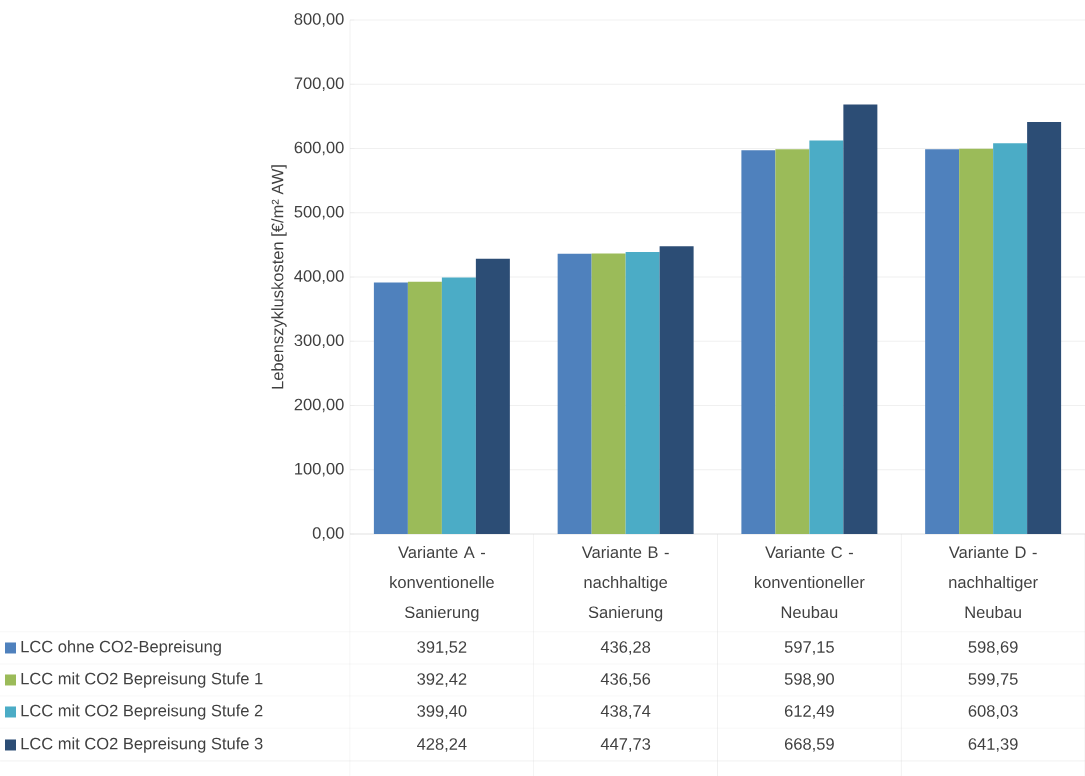 Image resolution: width=1085 pixels, height=776 pixels. What do you see at coordinates (810, 582) in the screenshot?
I see `x-tick-label: Variante C - konventioneller Neubau` at bounding box center [810, 582].